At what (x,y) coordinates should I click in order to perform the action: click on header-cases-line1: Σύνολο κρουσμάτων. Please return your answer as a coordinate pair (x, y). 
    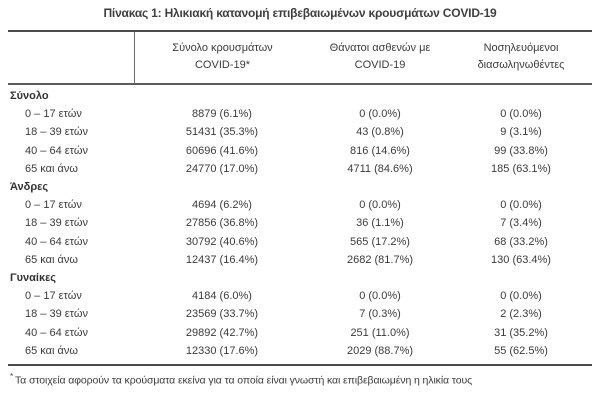
    Looking at the image, I should click on (222, 48).